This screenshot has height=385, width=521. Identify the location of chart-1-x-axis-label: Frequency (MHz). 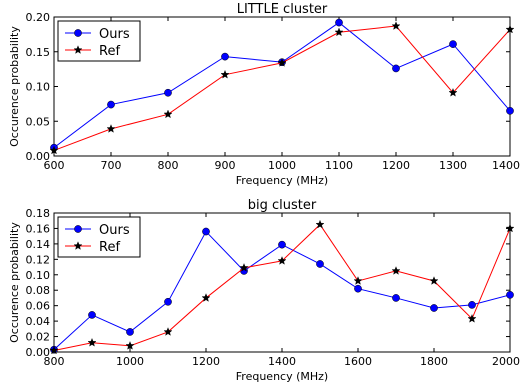
(282, 180).